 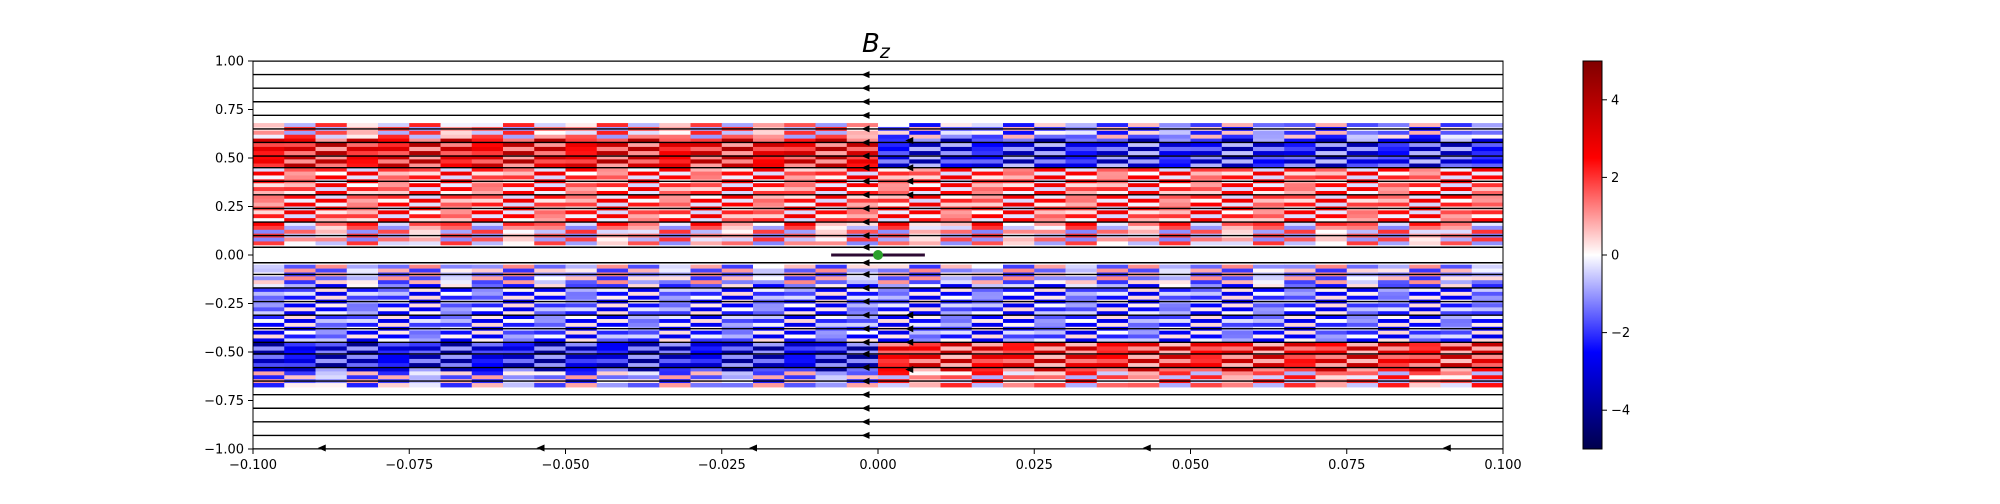 I want to click on colorbar-gradient, so click(x=1592, y=255).